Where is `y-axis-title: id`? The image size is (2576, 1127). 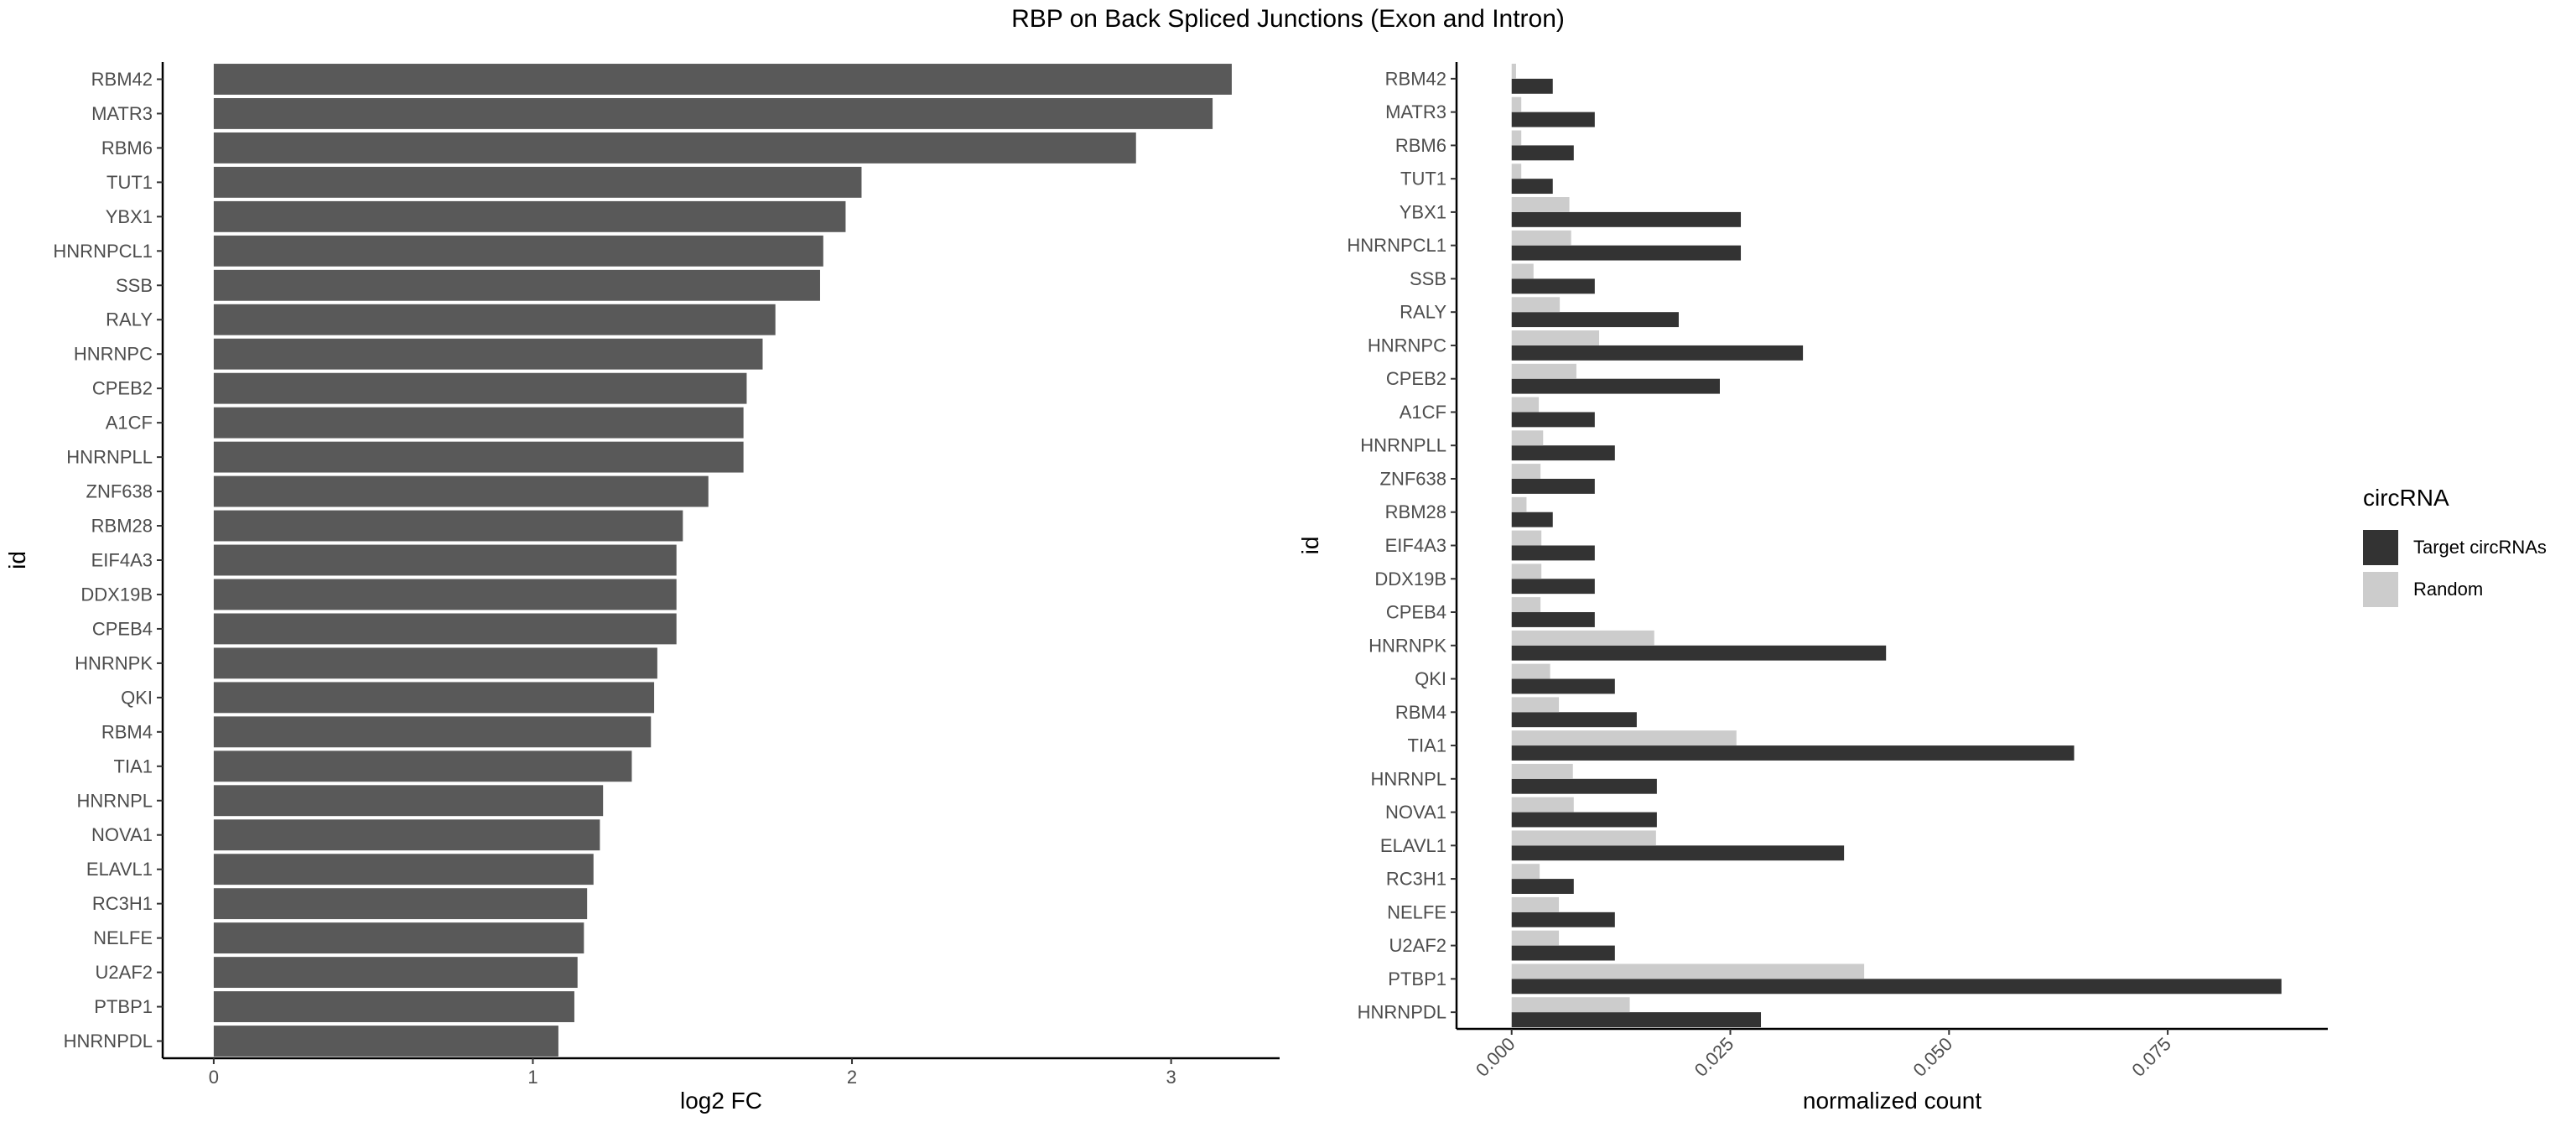 y-axis-title: id is located at coordinates (1310, 546).